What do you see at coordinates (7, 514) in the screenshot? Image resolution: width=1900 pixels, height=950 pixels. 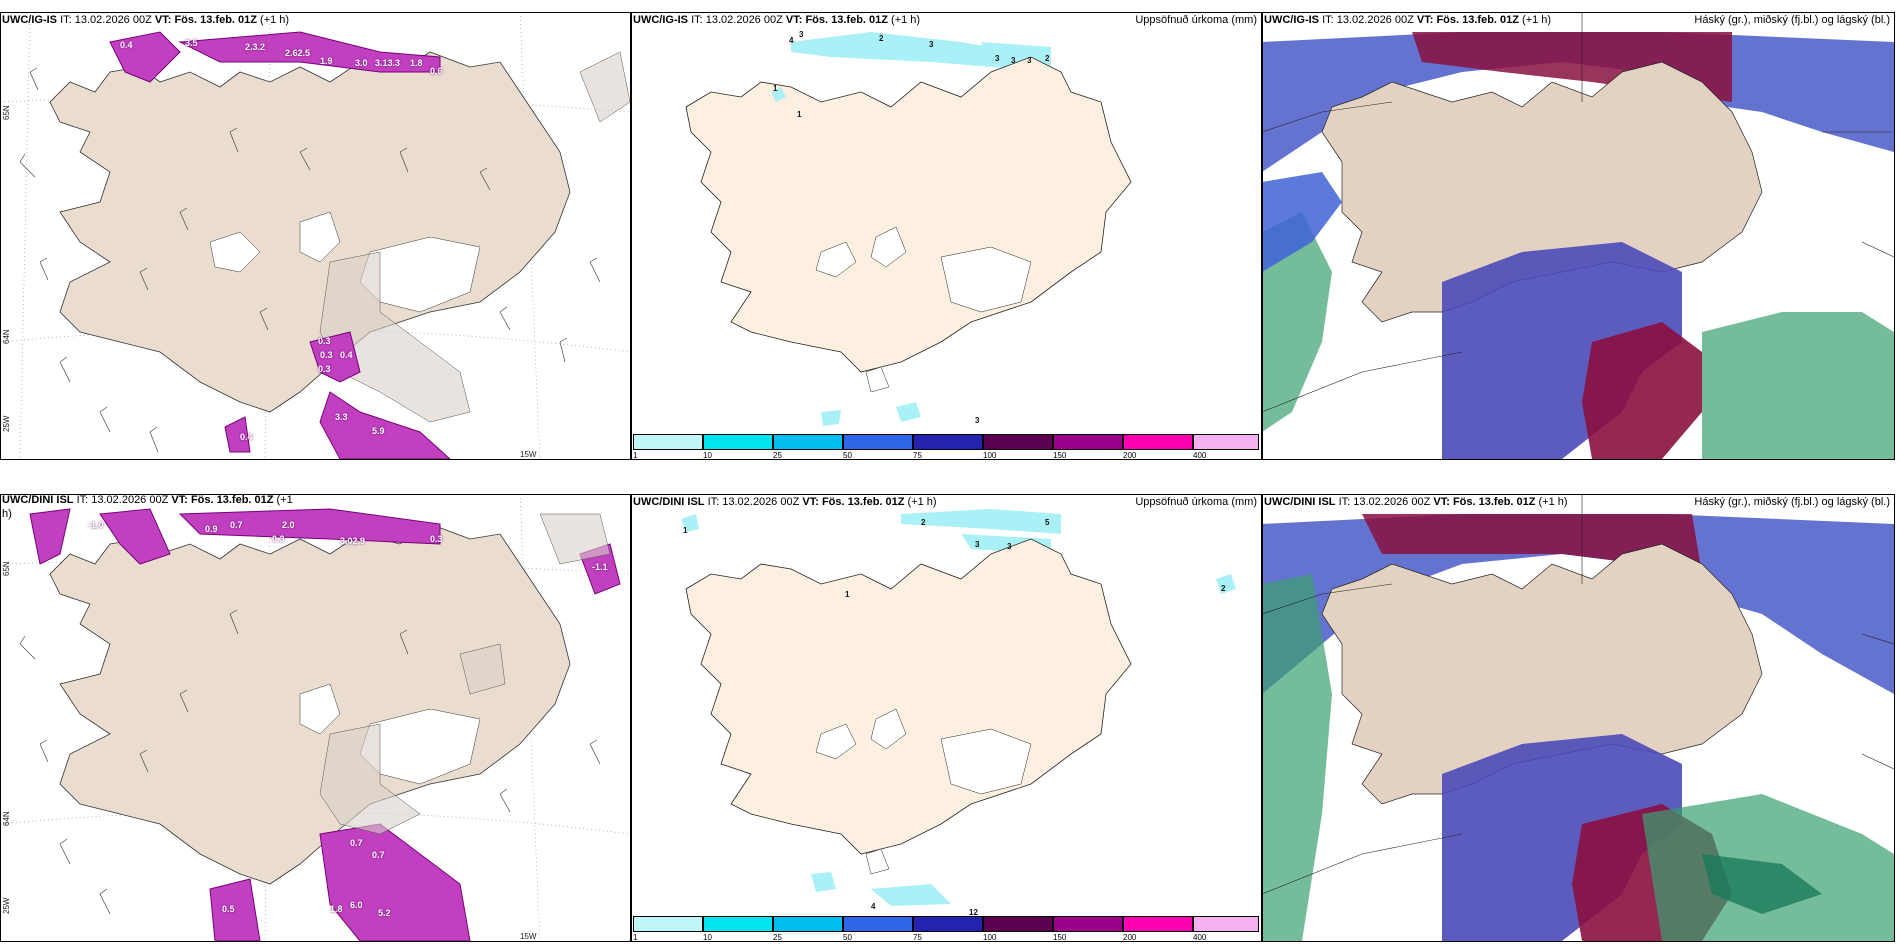 I see `lead-time-wrap: h)` at bounding box center [7, 514].